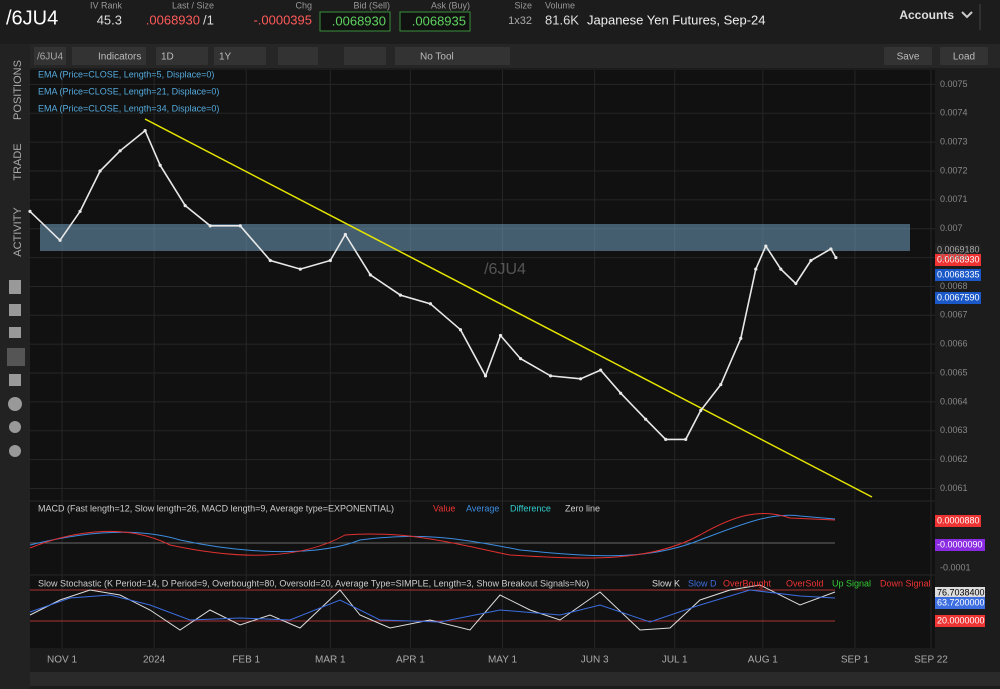 This screenshot has height=689, width=1000. Describe the element at coordinates (961, 592) in the screenshot. I see `axis-label: 76.7038400` at that location.